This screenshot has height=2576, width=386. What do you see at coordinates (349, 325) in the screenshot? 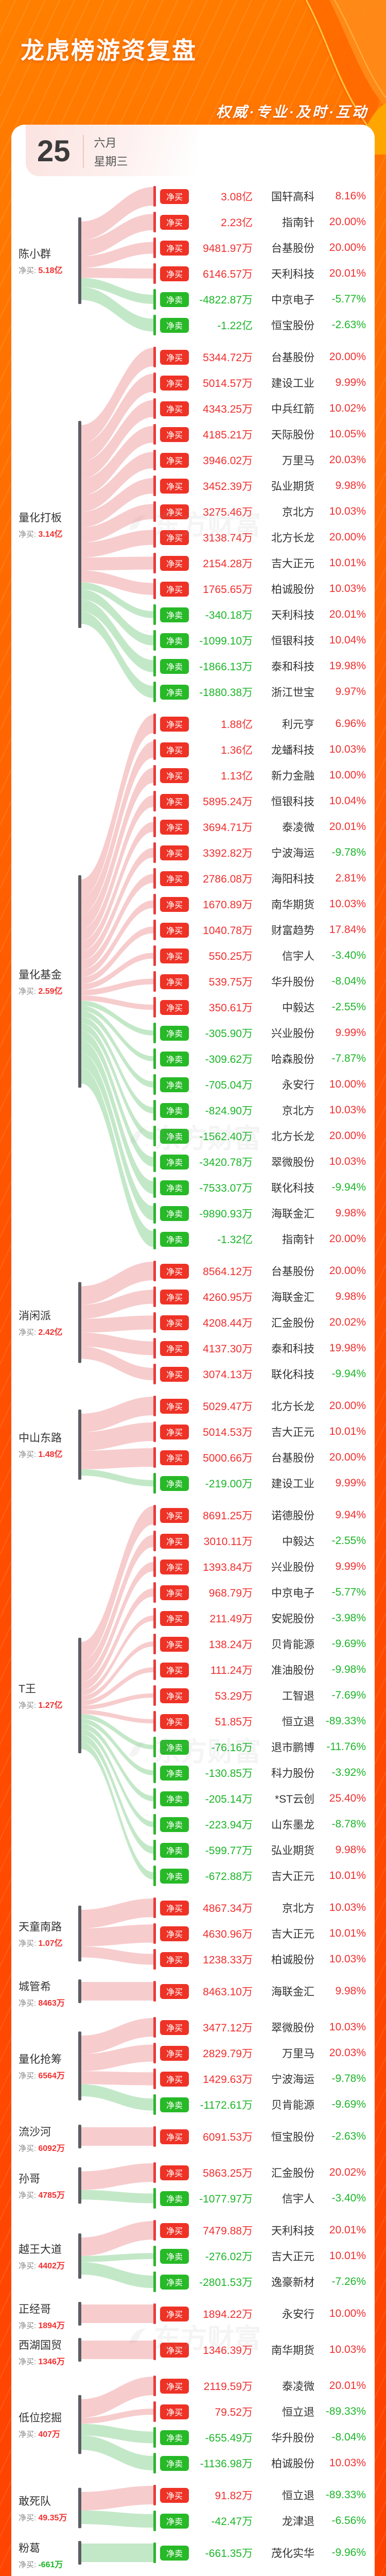
I see `stock-change-pct: -2.63%` at bounding box center [349, 325].